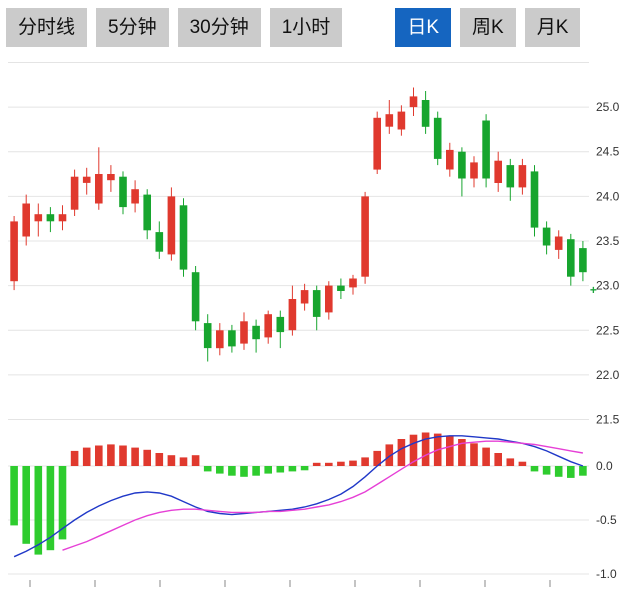 The width and height of the screenshot is (638, 590). What do you see at coordinates (606, 520) in the screenshot?
I see `macd-axis-label: -0.5` at bounding box center [606, 520].